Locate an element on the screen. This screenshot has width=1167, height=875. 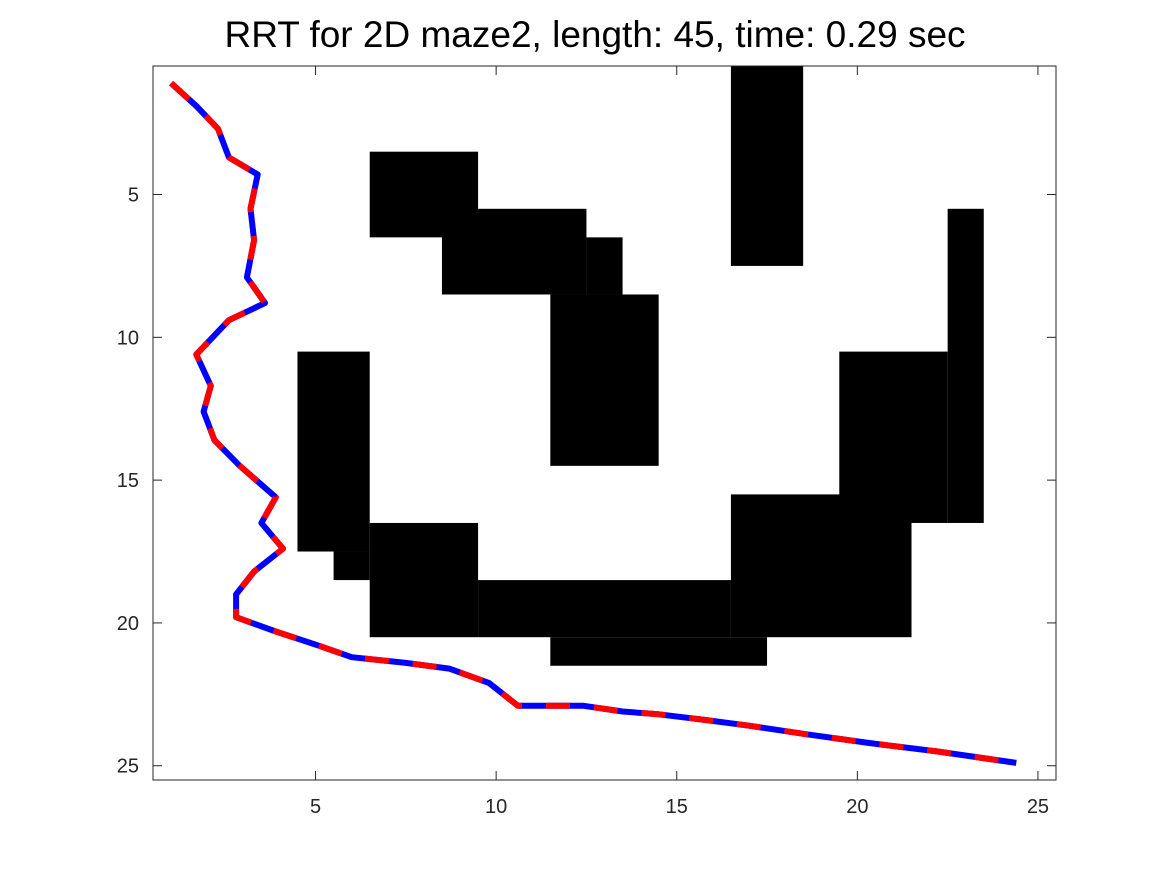
x-tick-label: 10 is located at coordinates (496, 807).